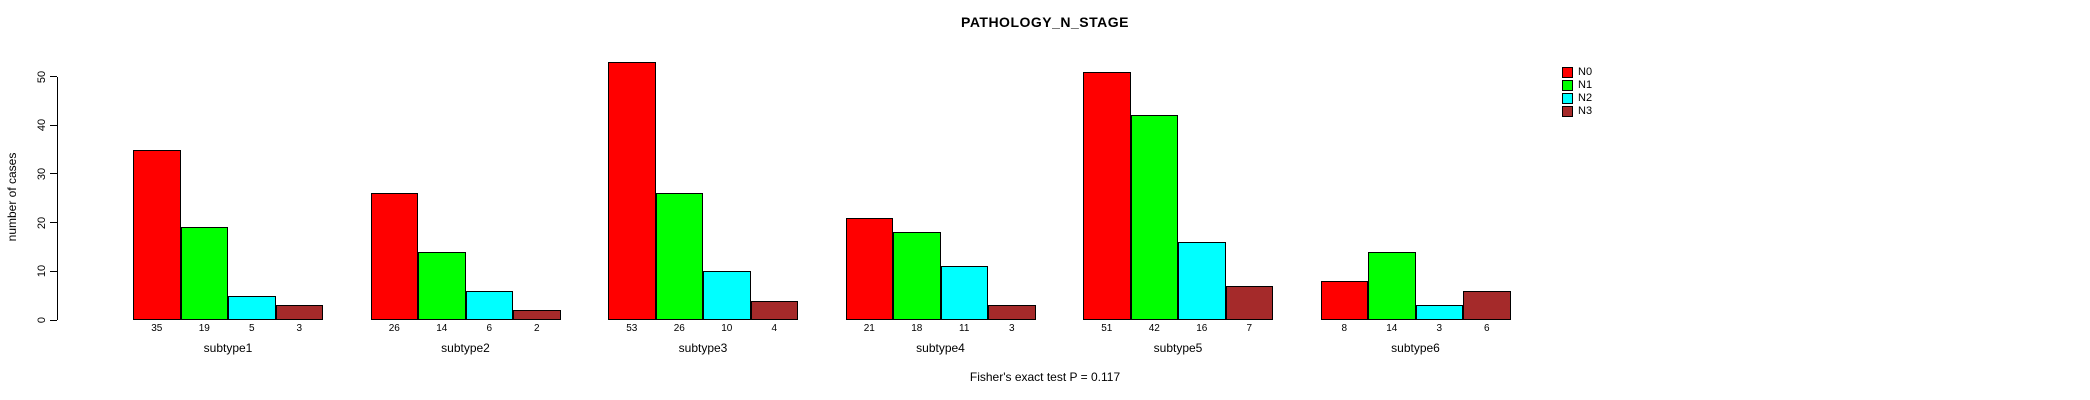 The image size is (2090, 400). I want to click on bar-N3-subtype4, so click(1012, 312).